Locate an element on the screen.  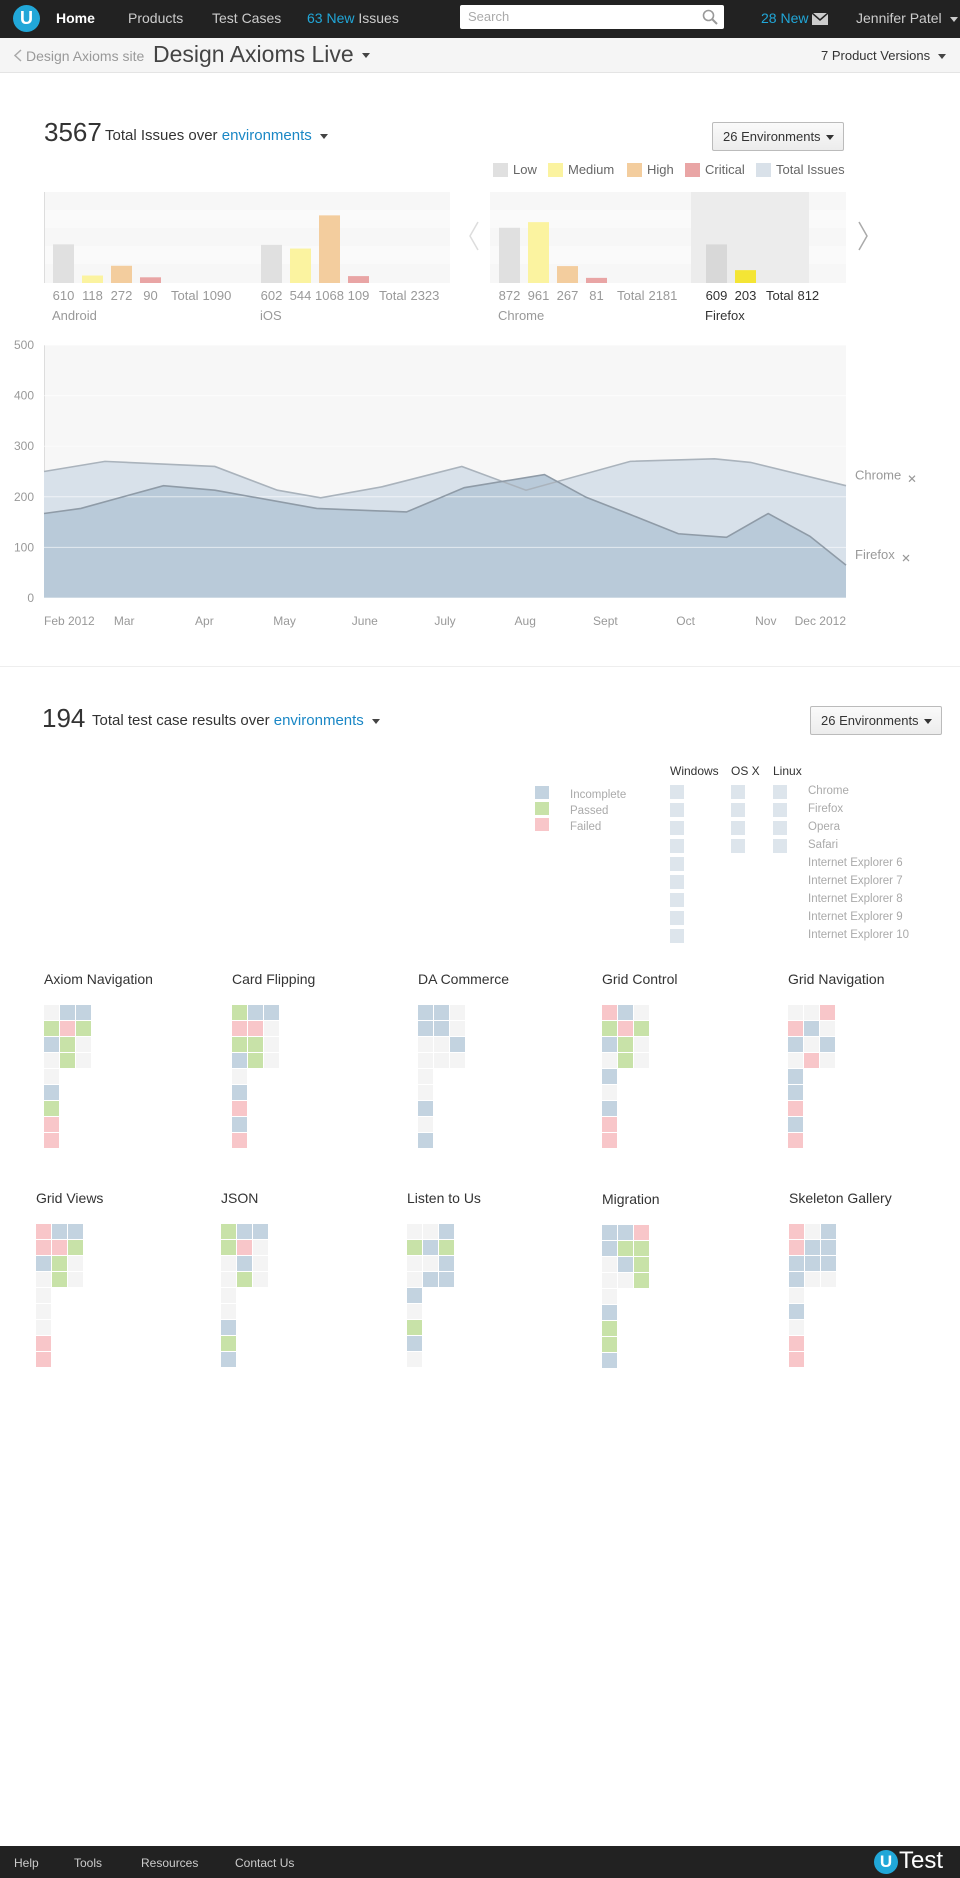
legend-label: High is located at coordinates (660, 169).